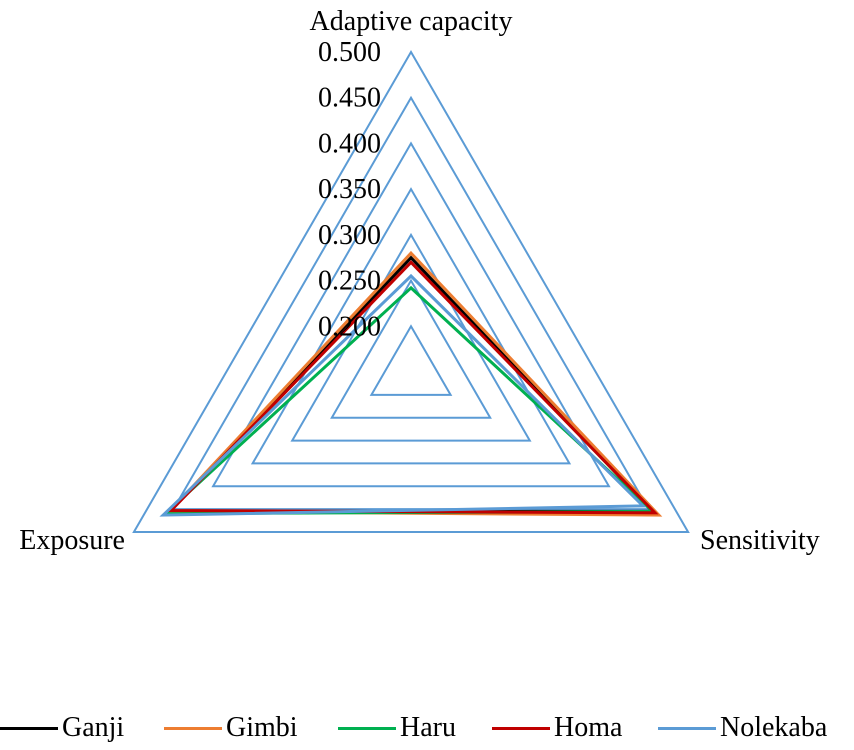 Image resolution: width=854 pixels, height=750 pixels. I want to click on tick-label: 0.200, so click(349, 326).